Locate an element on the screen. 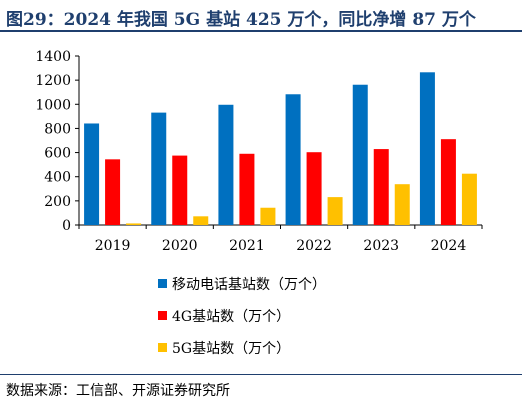  legend: 移动电话基站数（万个） 4G基站数（万个） 5G基站数（万个） is located at coordinates (242, 316).